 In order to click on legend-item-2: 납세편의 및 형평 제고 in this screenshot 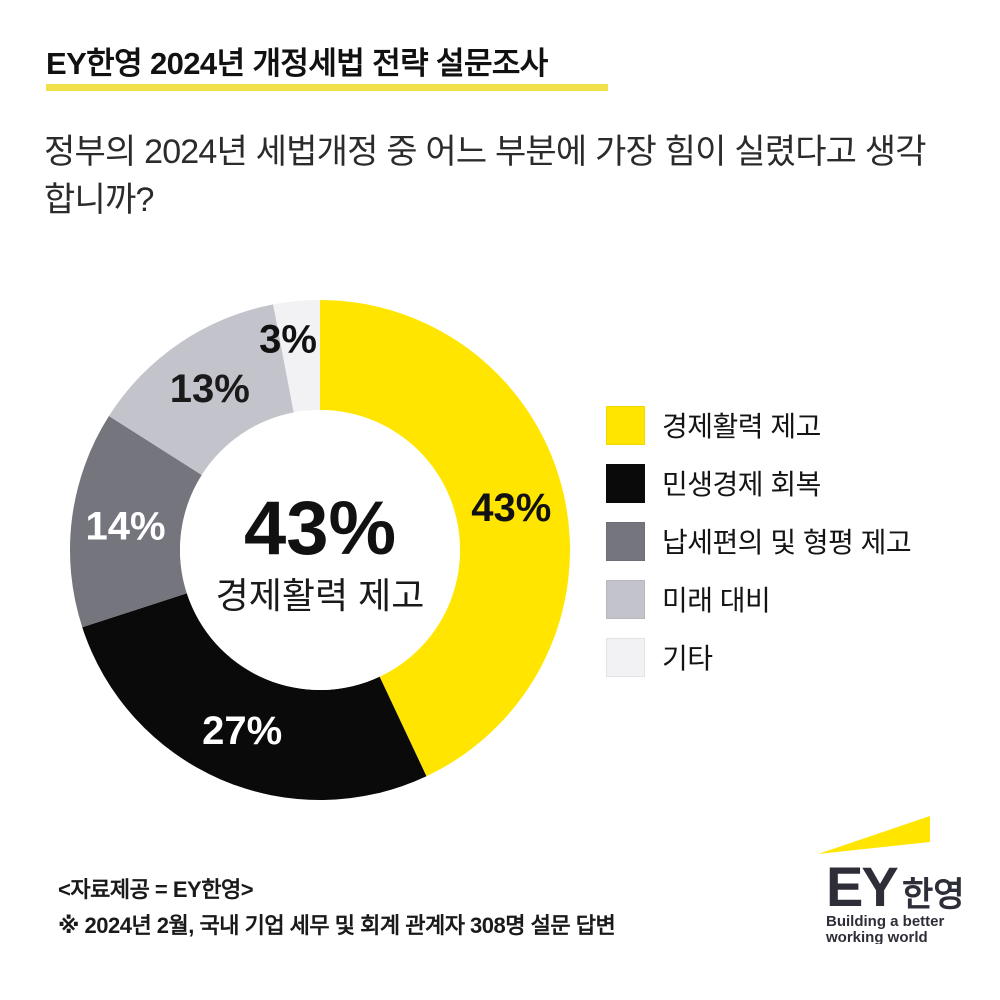, I will do `click(792, 541)`.